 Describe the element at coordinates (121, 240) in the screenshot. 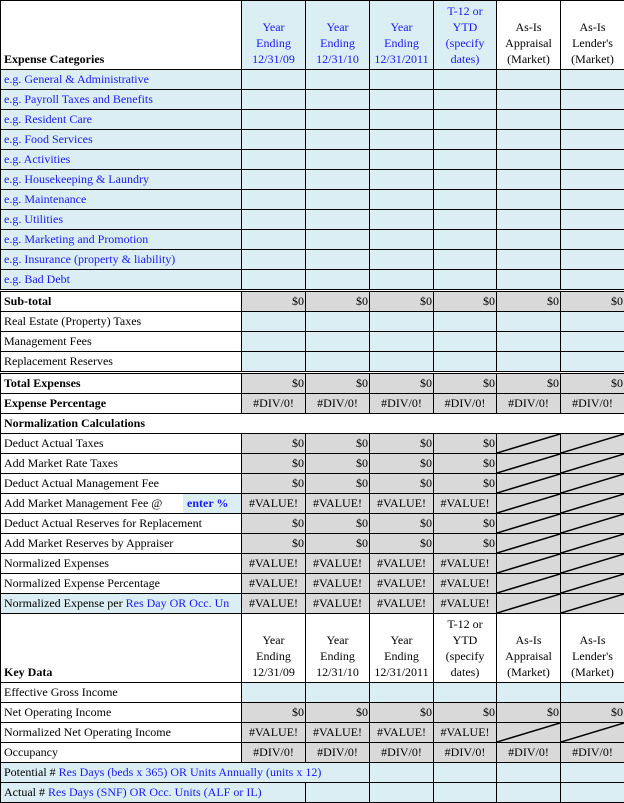

I see `expense-label-input: e.g. Marketing and Promotion` at that location.